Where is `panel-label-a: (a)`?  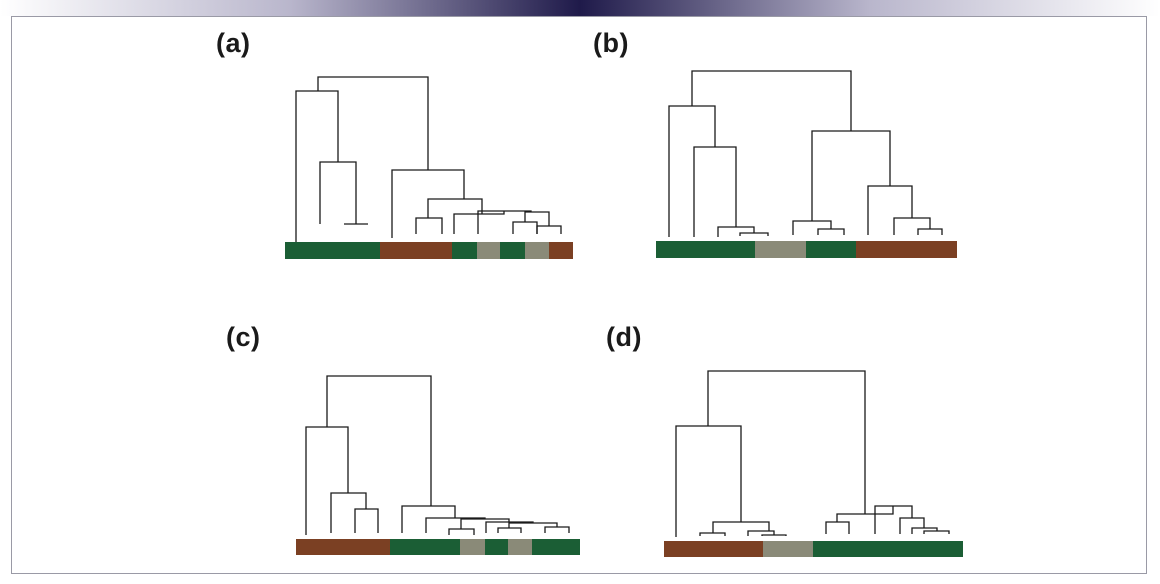 panel-label-a: (a) is located at coordinates (233, 43).